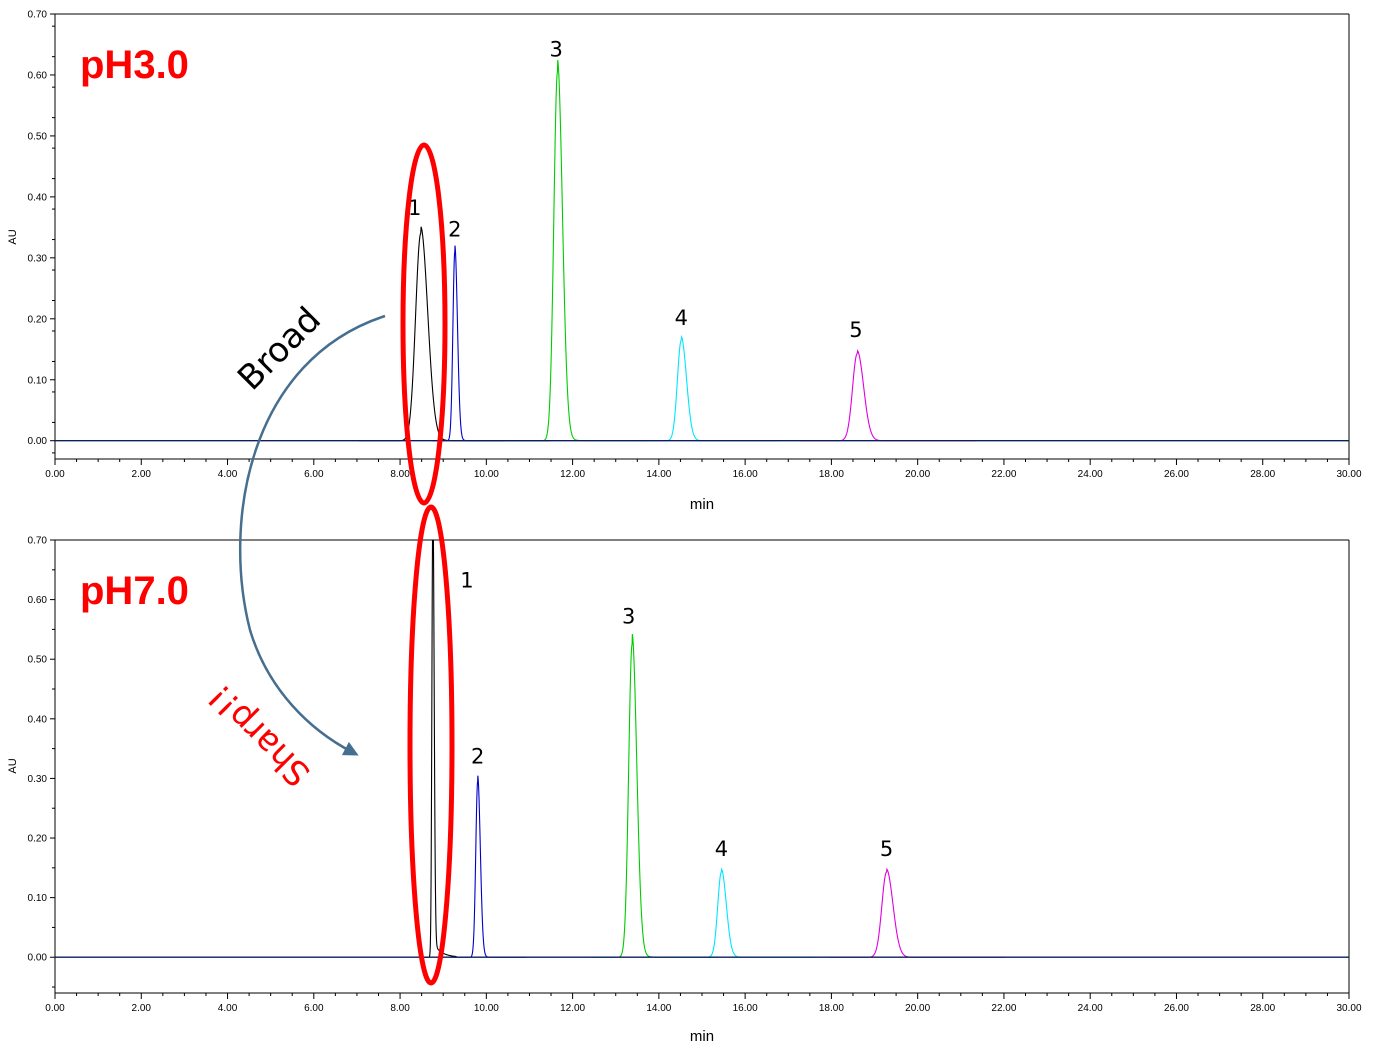  I want to click on transition-arrow, so click(312, 535).